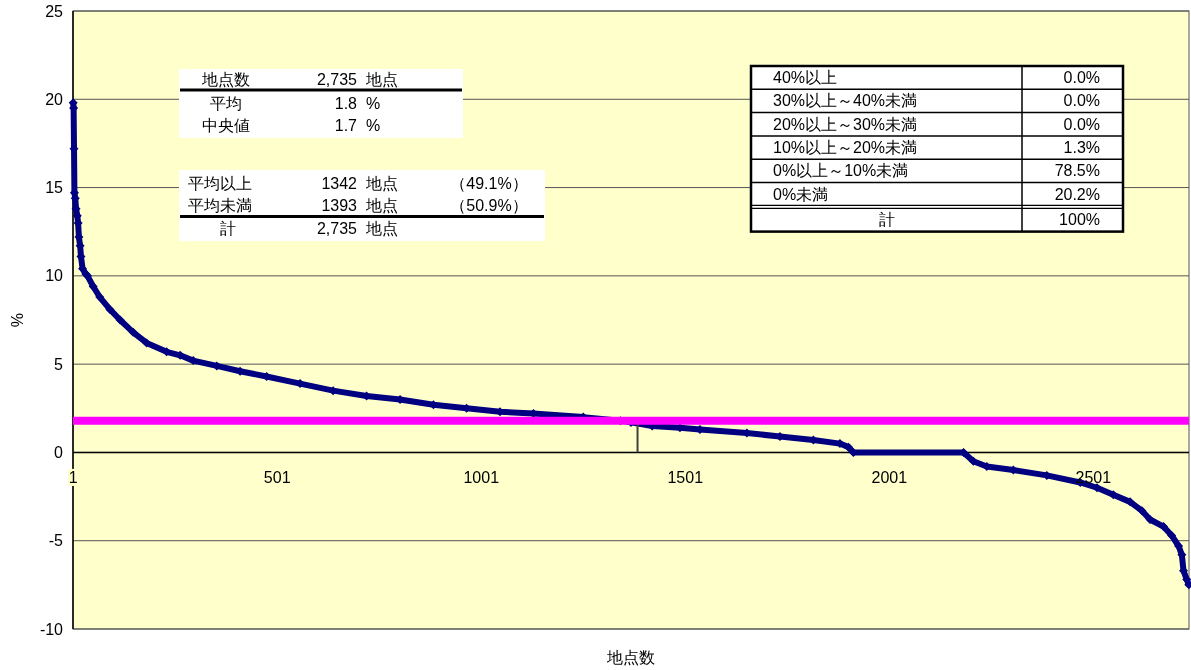  I want to click on annotation: （50.9%）, so click(489, 205).